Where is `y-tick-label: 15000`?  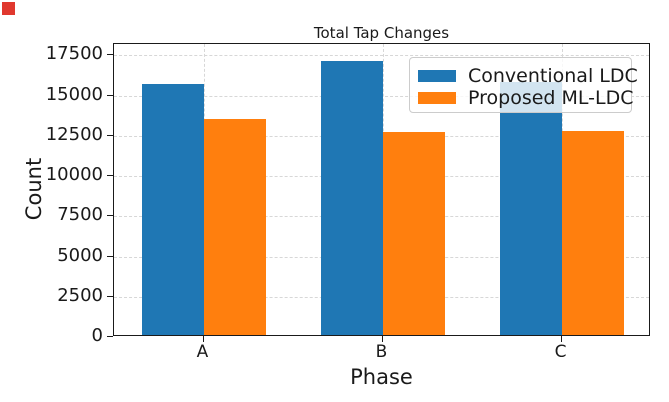
y-tick-label: 15000 is located at coordinates (74, 94).